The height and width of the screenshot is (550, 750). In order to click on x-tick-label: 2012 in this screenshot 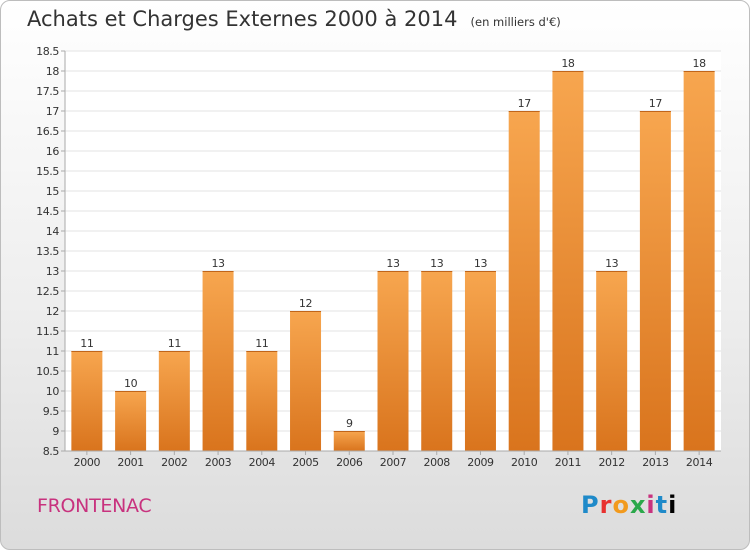, I will do `click(611, 462)`.